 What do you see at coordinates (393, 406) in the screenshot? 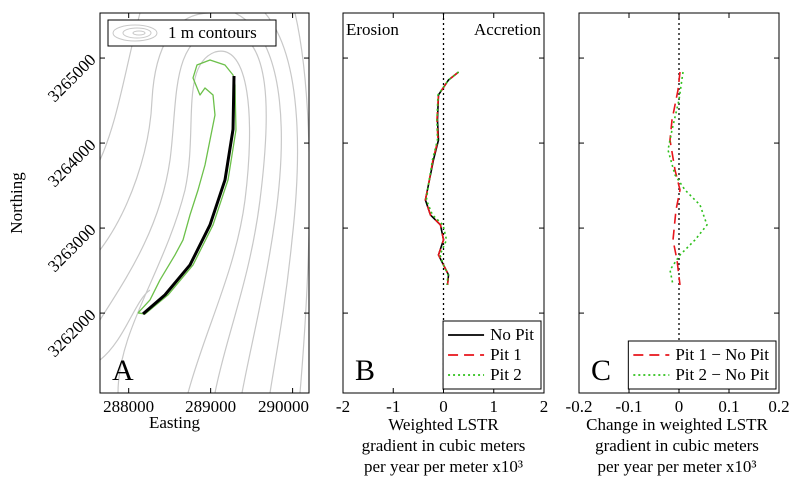
I see `x-tick-label: -1` at bounding box center [393, 406].